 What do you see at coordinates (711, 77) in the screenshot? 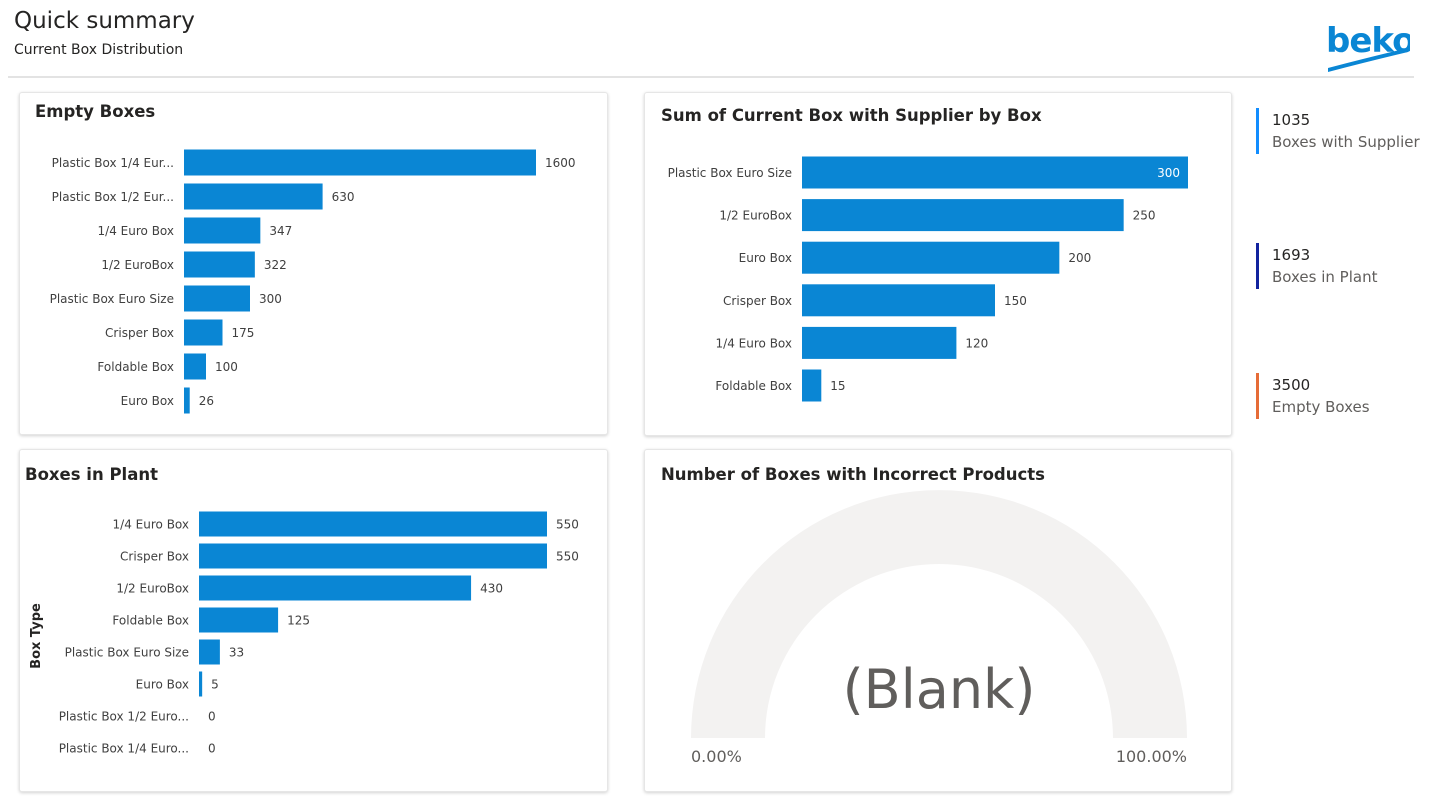
I see `header-divider` at bounding box center [711, 77].